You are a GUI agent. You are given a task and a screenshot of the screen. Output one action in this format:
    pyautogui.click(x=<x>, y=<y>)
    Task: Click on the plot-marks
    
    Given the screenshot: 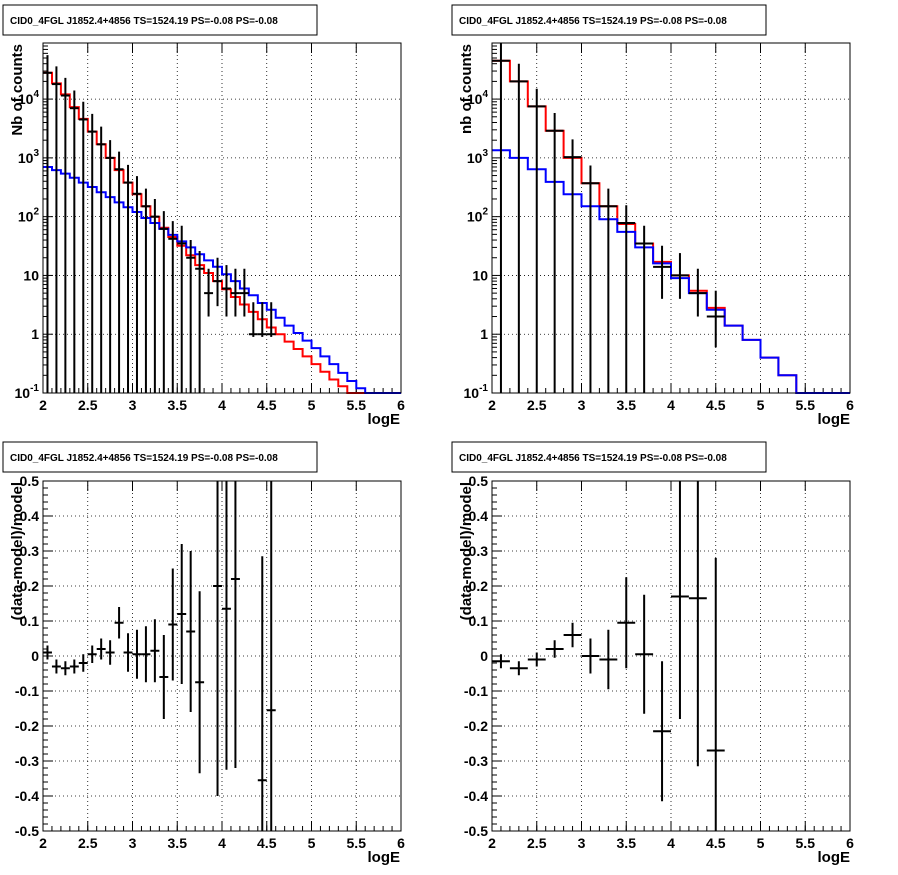 What is the action you would take?
    pyautogui.click(x=608, y=656)
    